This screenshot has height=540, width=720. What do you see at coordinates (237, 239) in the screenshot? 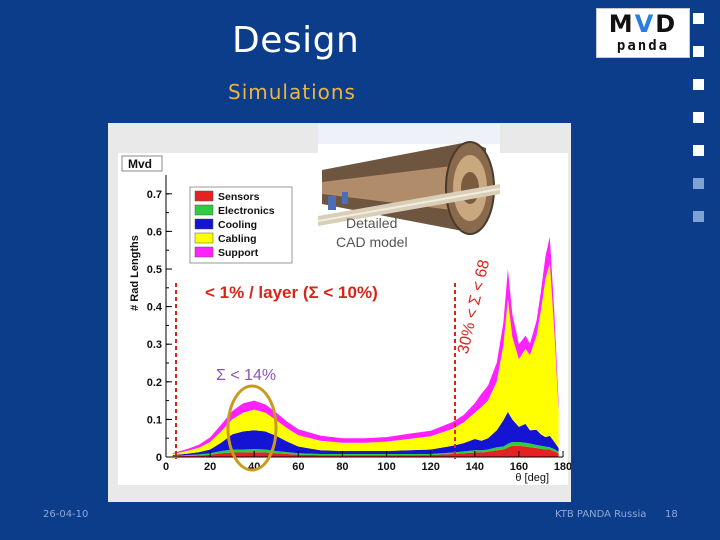
I see `legend-label-cabling: Cabling` at bounding box center [237, 239].